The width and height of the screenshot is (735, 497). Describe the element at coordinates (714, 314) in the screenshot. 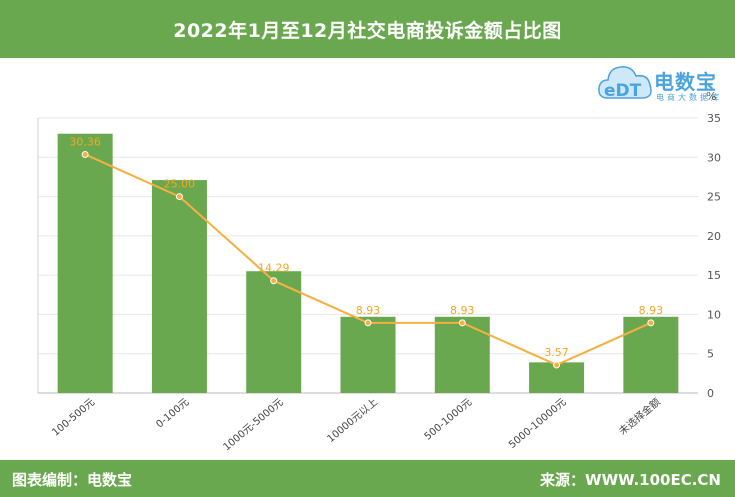

I see `y-tick-label: 10` at that location.